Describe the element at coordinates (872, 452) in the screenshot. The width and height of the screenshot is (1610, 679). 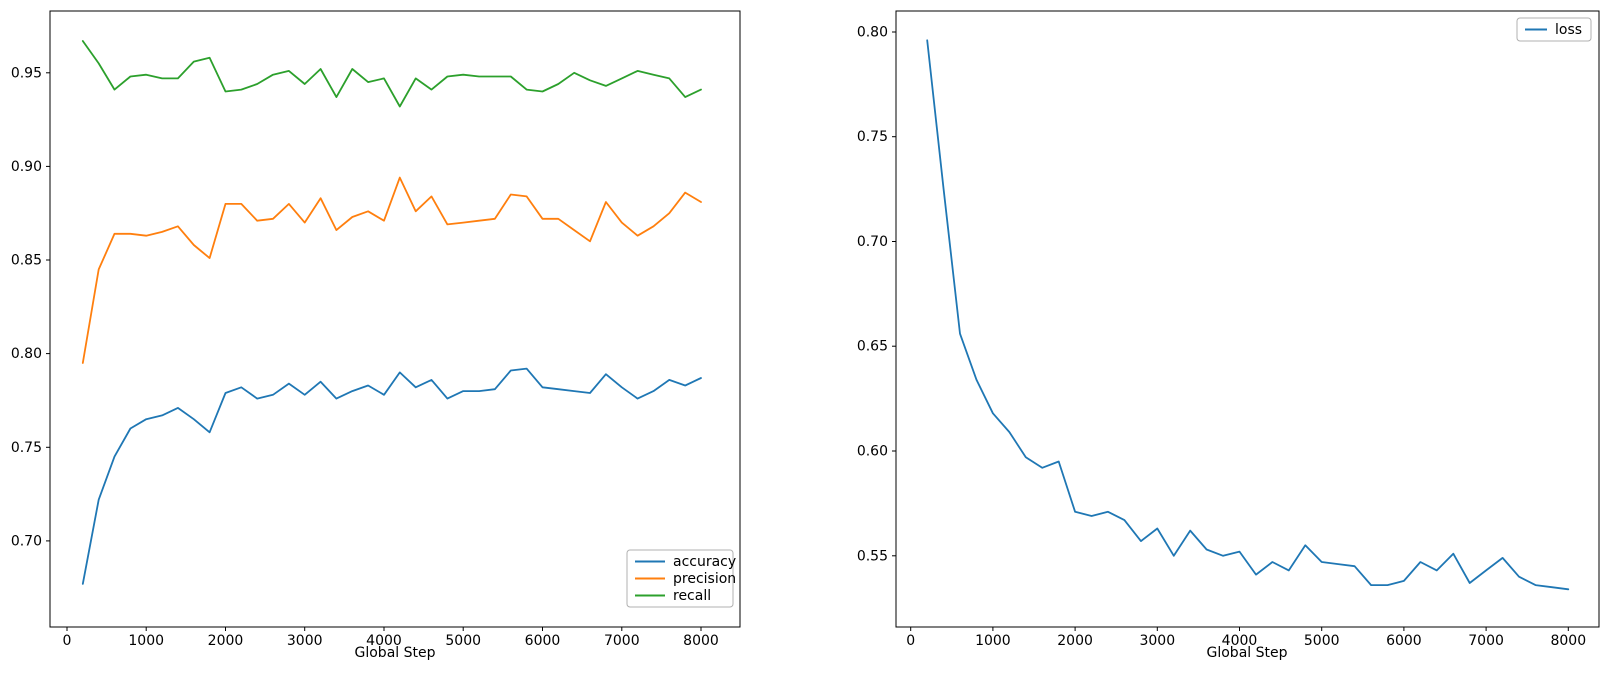
I see `y-tick-label: 0.60` at that location.